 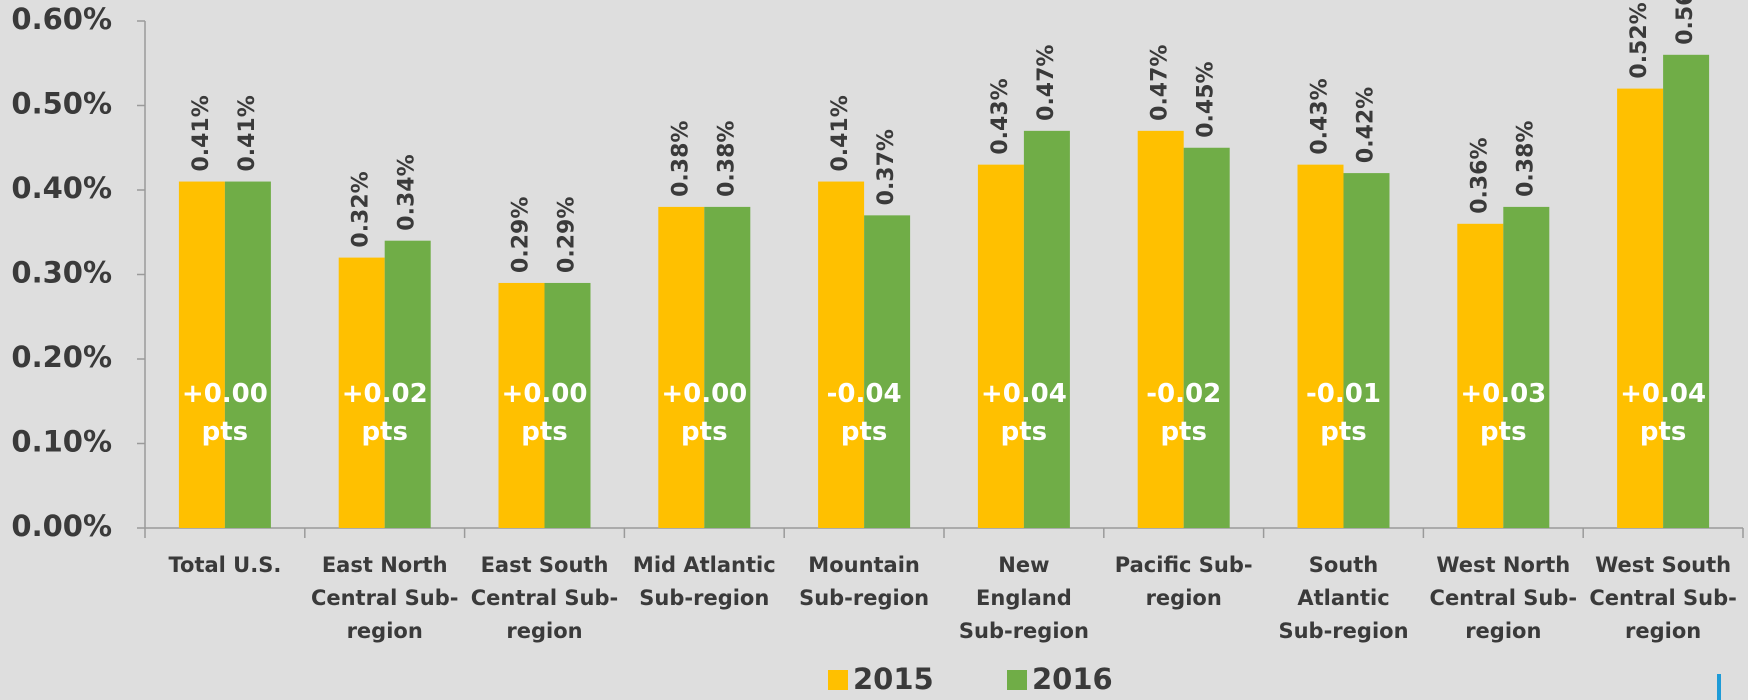 What do you see at coordinates (1024, 598) in the screenshot?
I see `x-tick-label: New England Sub-region` at bounding box center [1024, 598].